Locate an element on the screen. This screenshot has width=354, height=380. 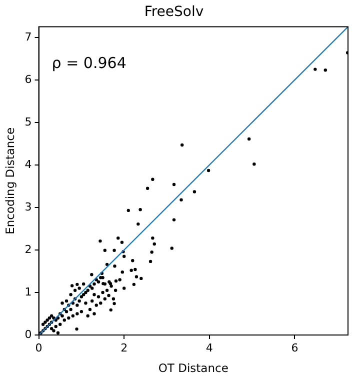
y-axis-title: Encoding Distance is located at coordinates (9, 180).